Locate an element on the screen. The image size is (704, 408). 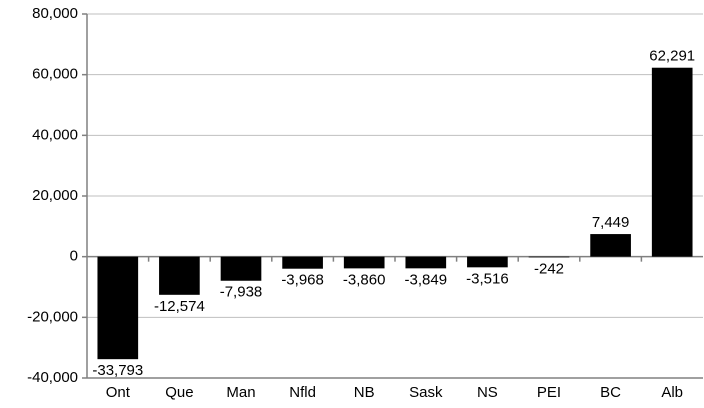
y-tick-label: 60,000 is located at coordinates (55, 74).